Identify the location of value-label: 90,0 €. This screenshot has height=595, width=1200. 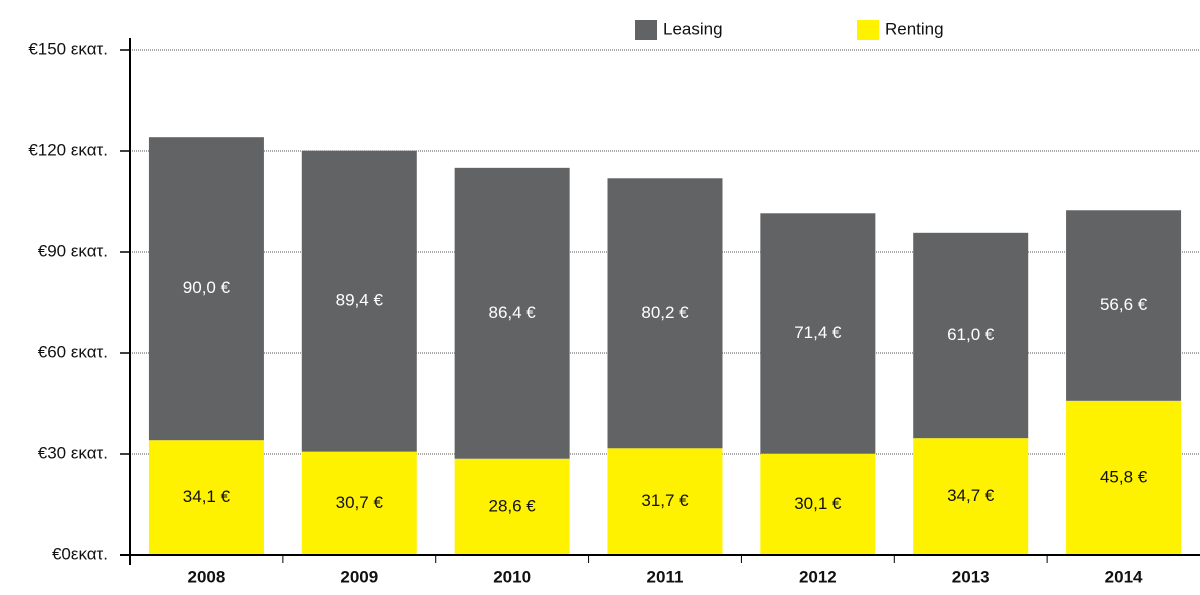
(207, 287).